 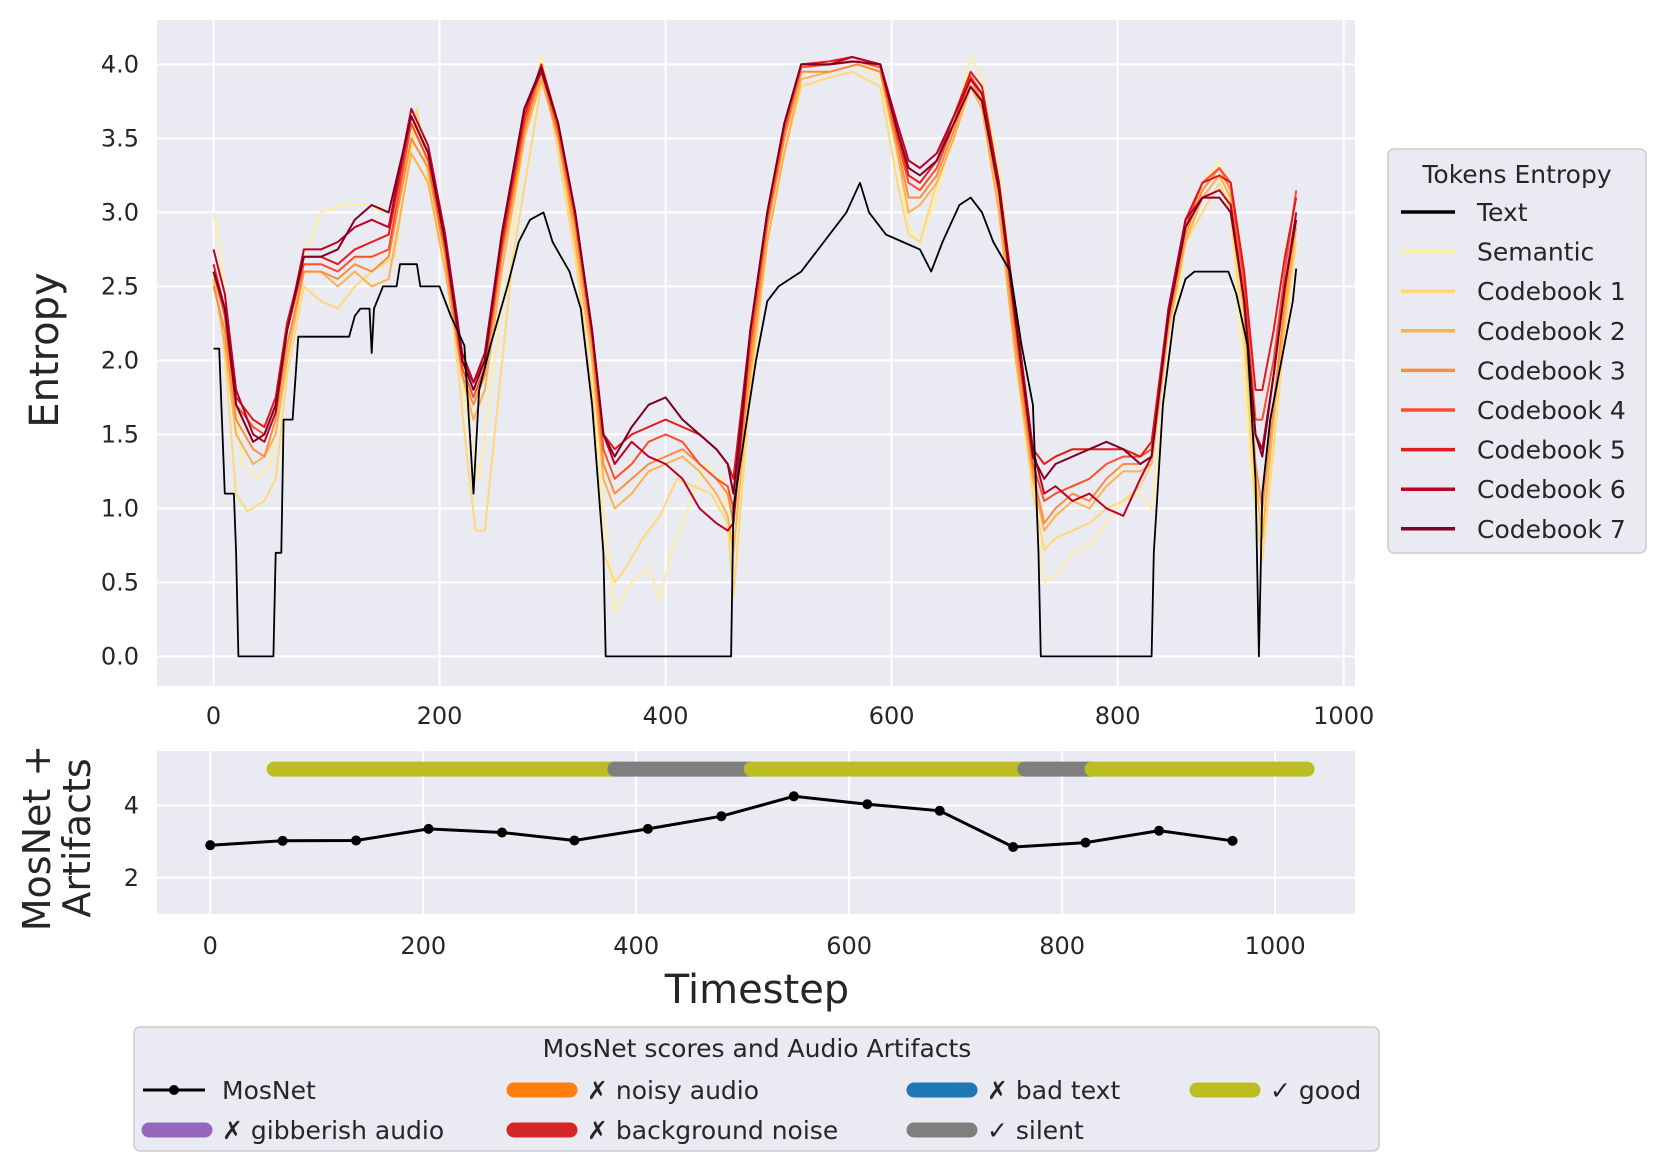 What do you see at coordinates (131, 841) in the screenshot?
I see `mosnet-y-ticks: 24` at bounding box center [131, 841].